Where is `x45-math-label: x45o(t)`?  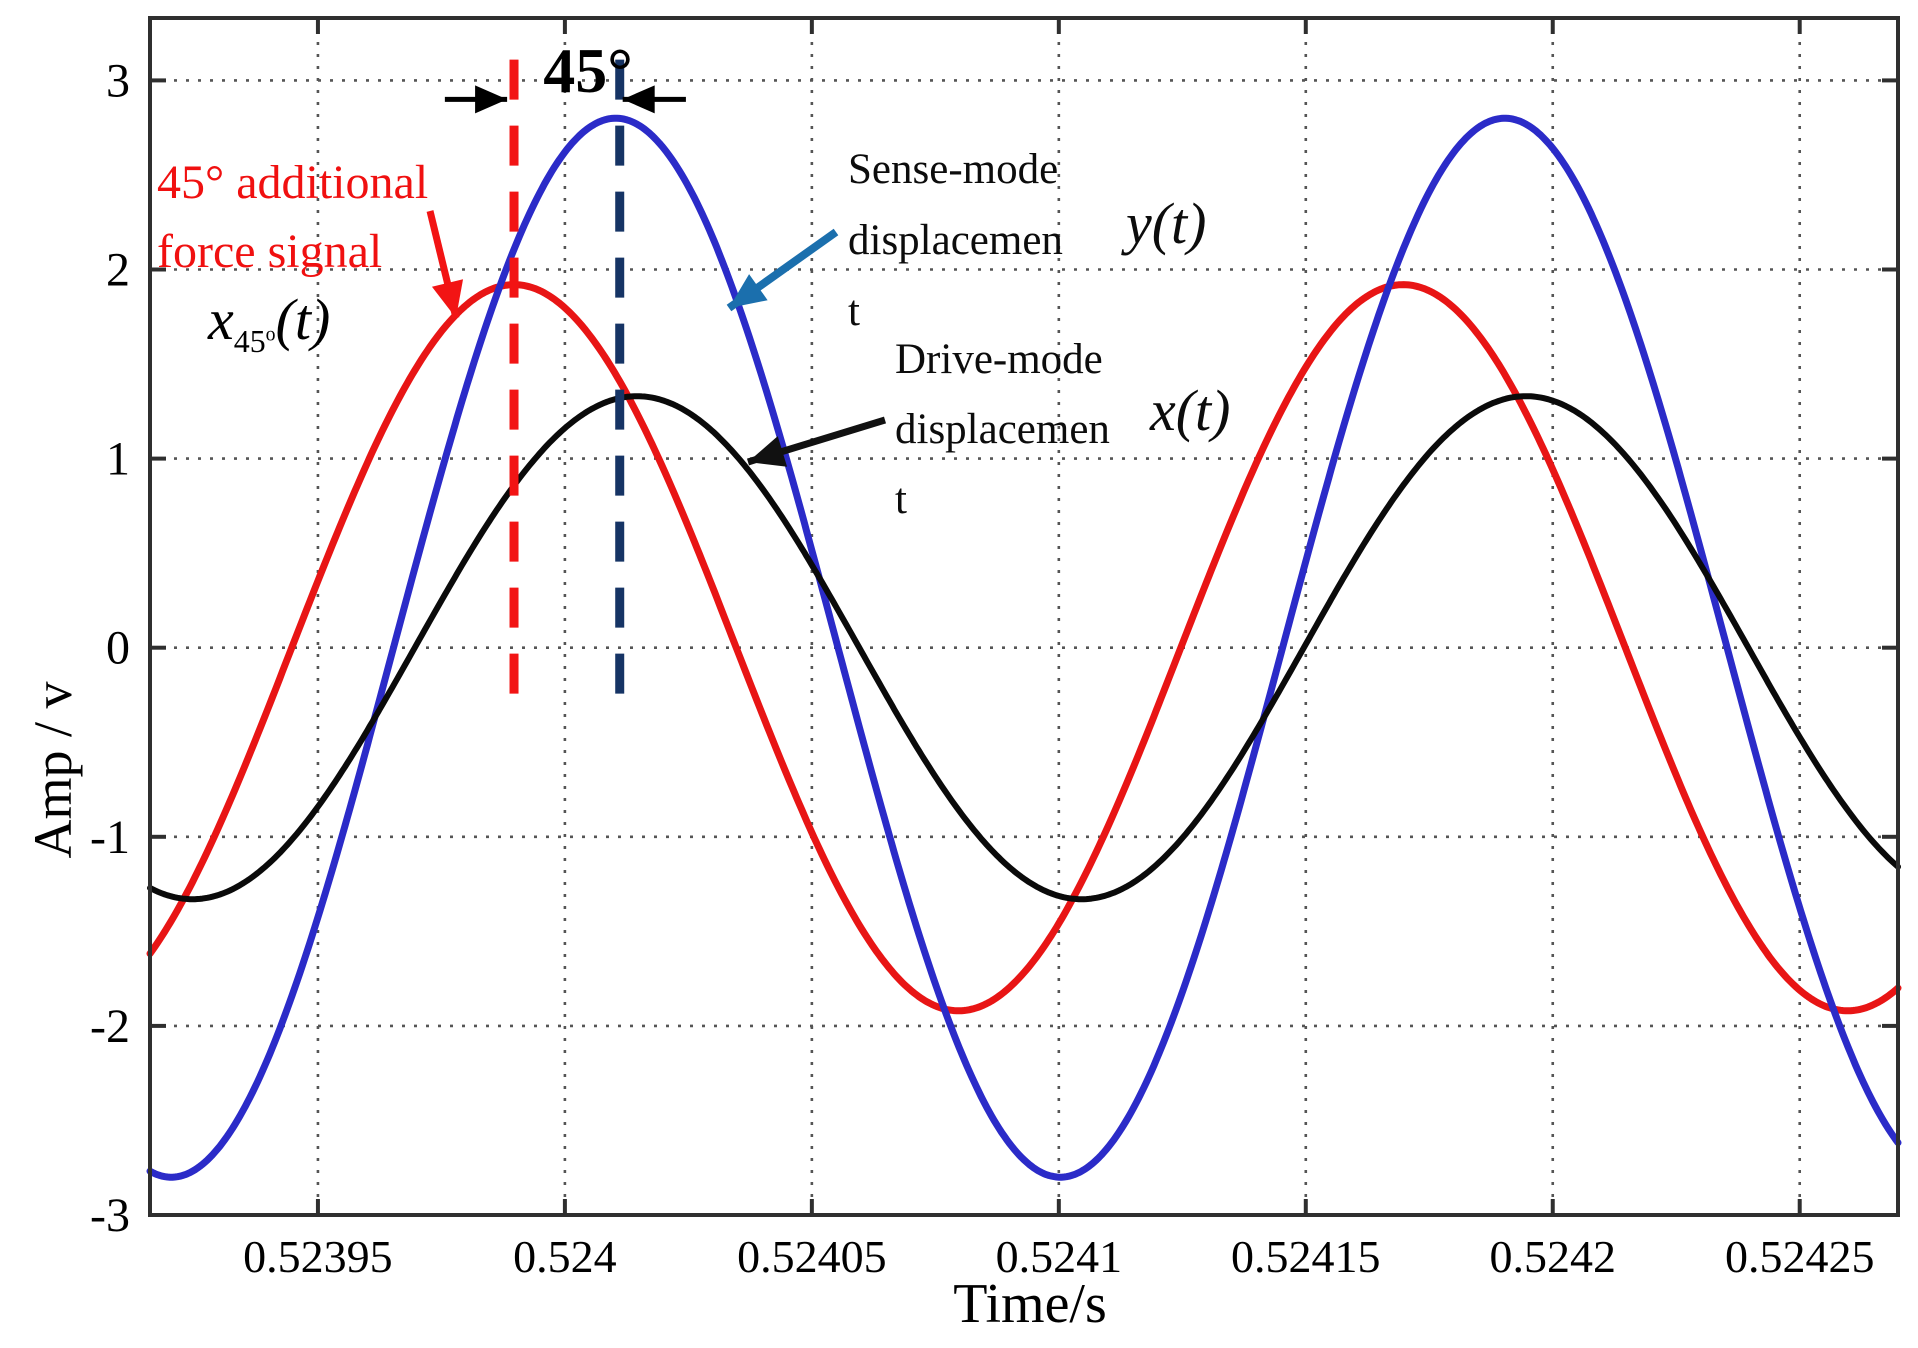 x45-math-label: x45o(t) is located at coordinates (269, 323).